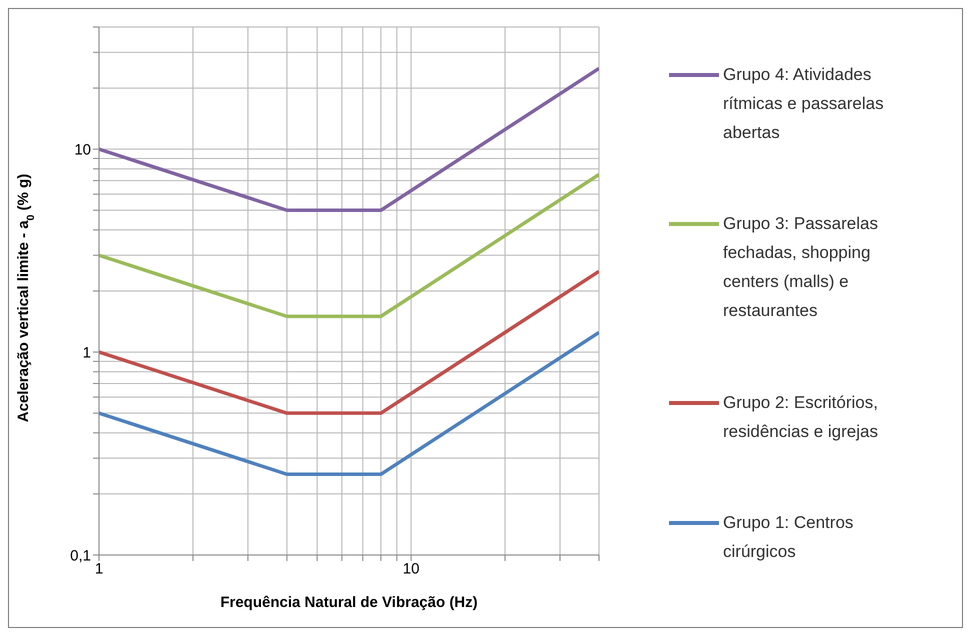 The image size is (974, 642). Describe the element at coordinates (788, 537) in the screenshot. I see `legend-label: Grupo 1: Centros cirúrgicos` at that location.